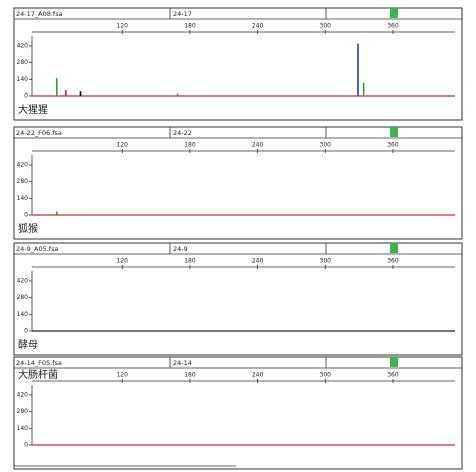 The image size is (476, 472). Describe the element at coordinates (37, 249) in the screenshot. I see `file-name: 24-9_A05.fsa` at that location.